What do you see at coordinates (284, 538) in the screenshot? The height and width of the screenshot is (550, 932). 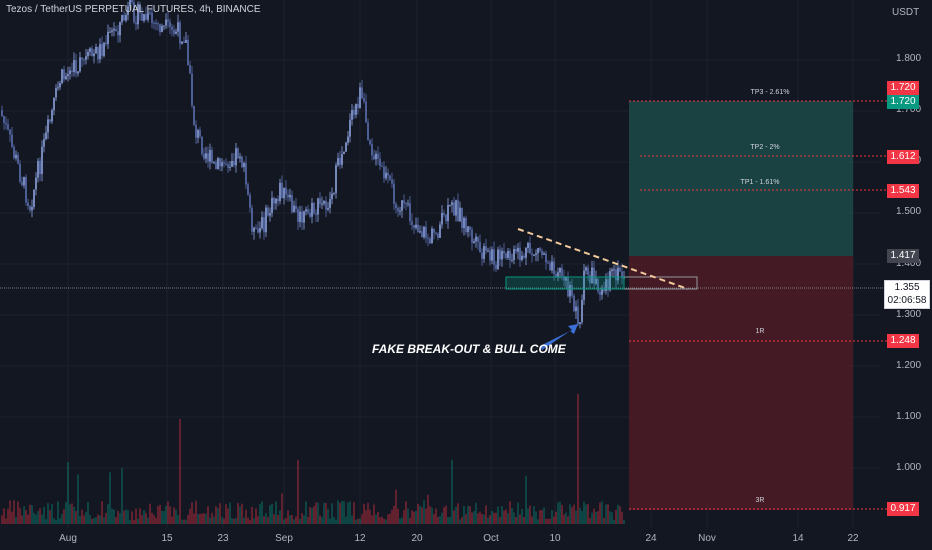 I see `time-tick: Sep` at bounding box center [284, 538].